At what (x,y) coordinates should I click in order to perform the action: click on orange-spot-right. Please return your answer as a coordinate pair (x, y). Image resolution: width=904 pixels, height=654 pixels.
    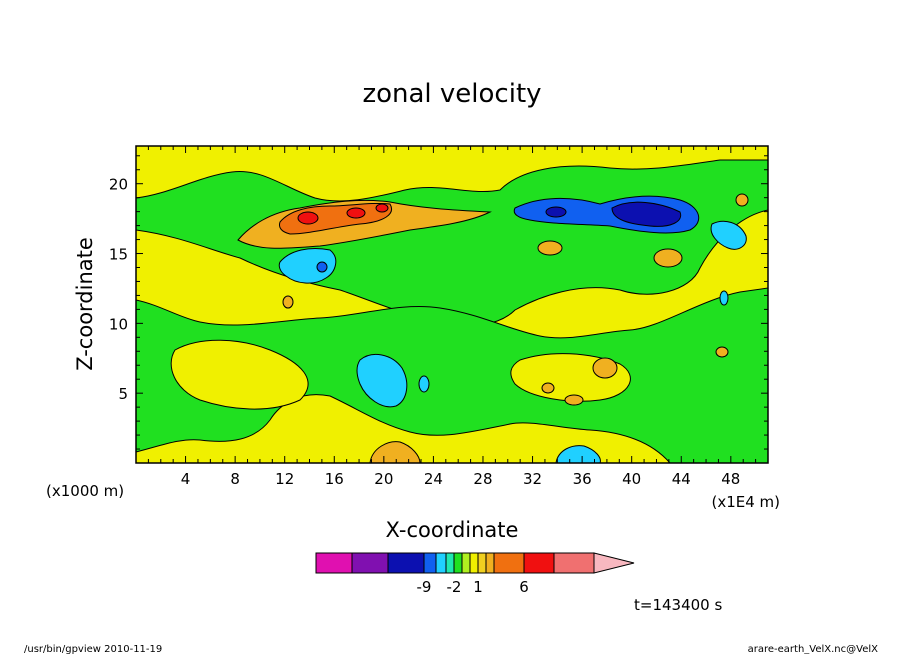
    Looking at the image, I should click on (668, 258).